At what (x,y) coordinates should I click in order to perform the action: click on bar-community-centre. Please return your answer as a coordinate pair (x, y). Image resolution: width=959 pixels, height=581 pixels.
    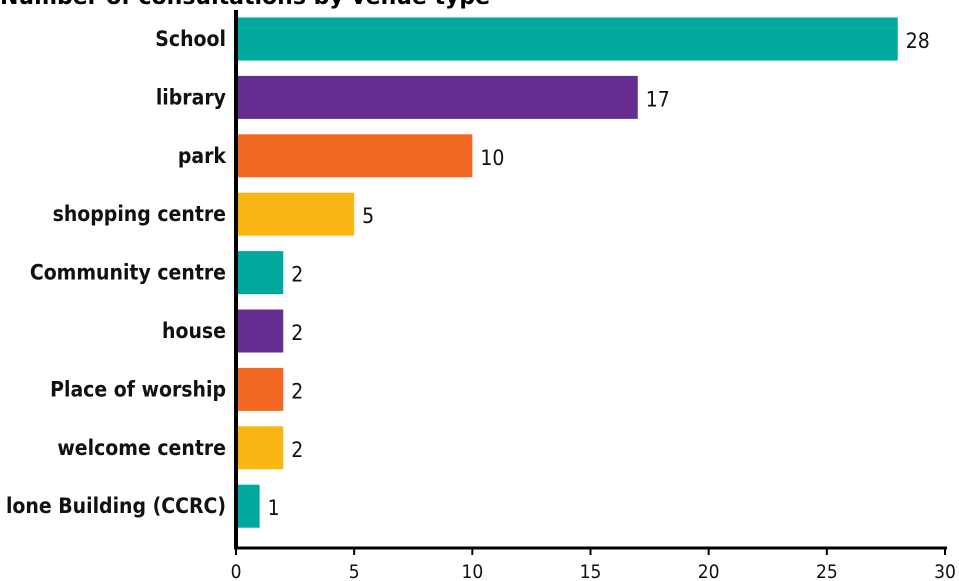
    Looking at the image, I should click on (261, 273).